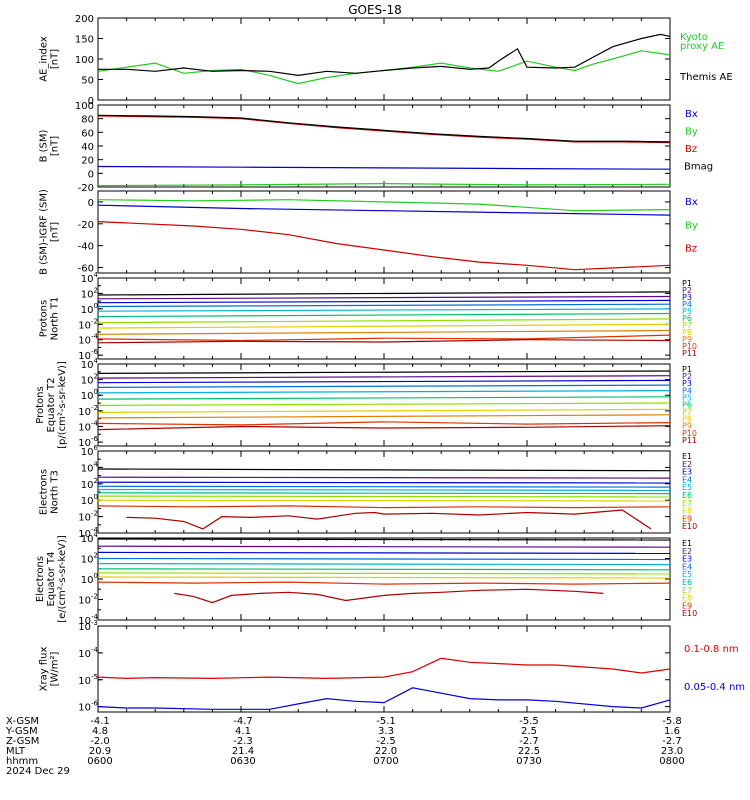 The width and height of the screenshot is (750, 800). I want to click on channel-label-p9: P9, so click(687, 426).